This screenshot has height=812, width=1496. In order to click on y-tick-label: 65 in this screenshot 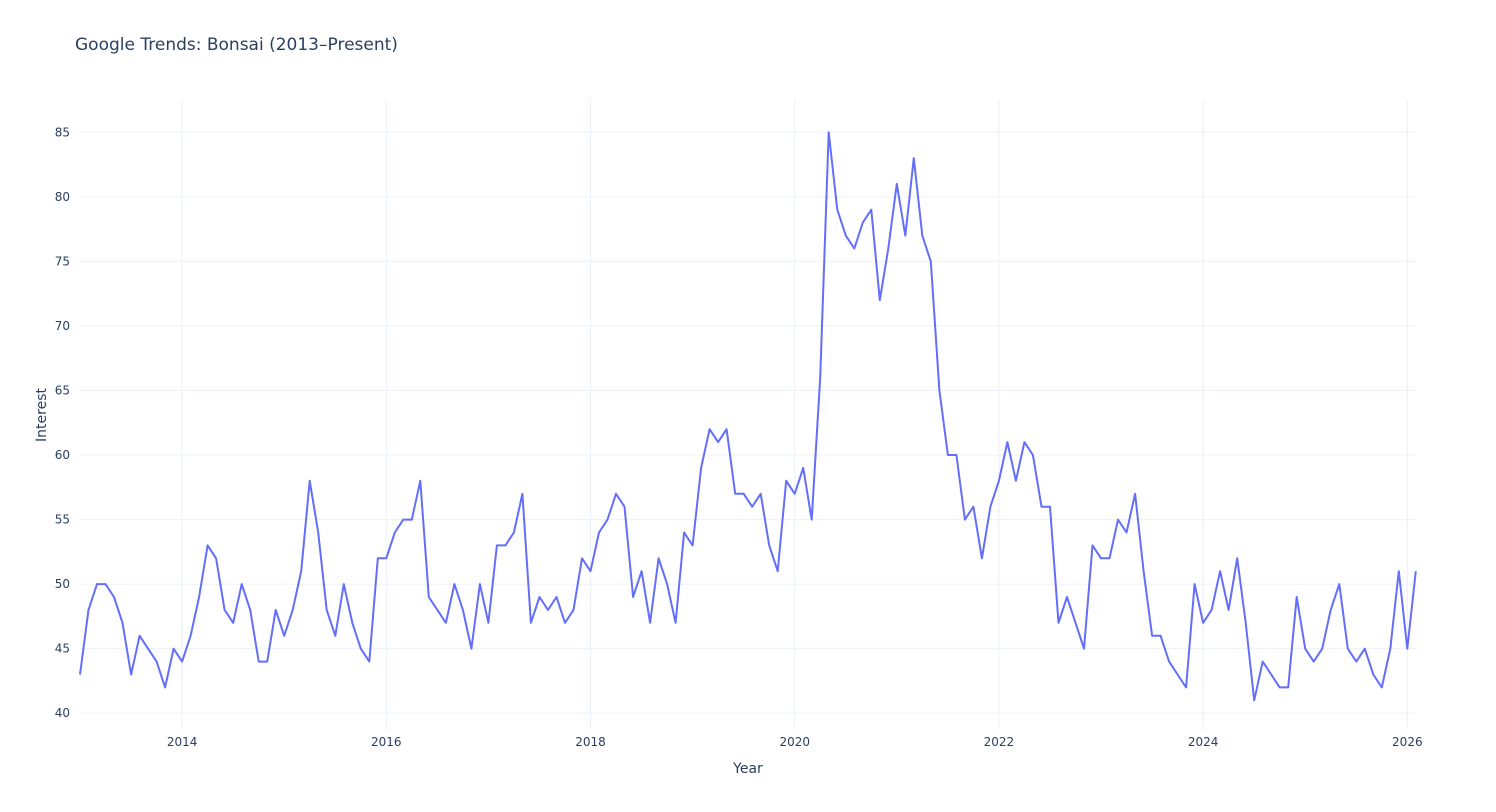, I will do `click(62, 390)`.